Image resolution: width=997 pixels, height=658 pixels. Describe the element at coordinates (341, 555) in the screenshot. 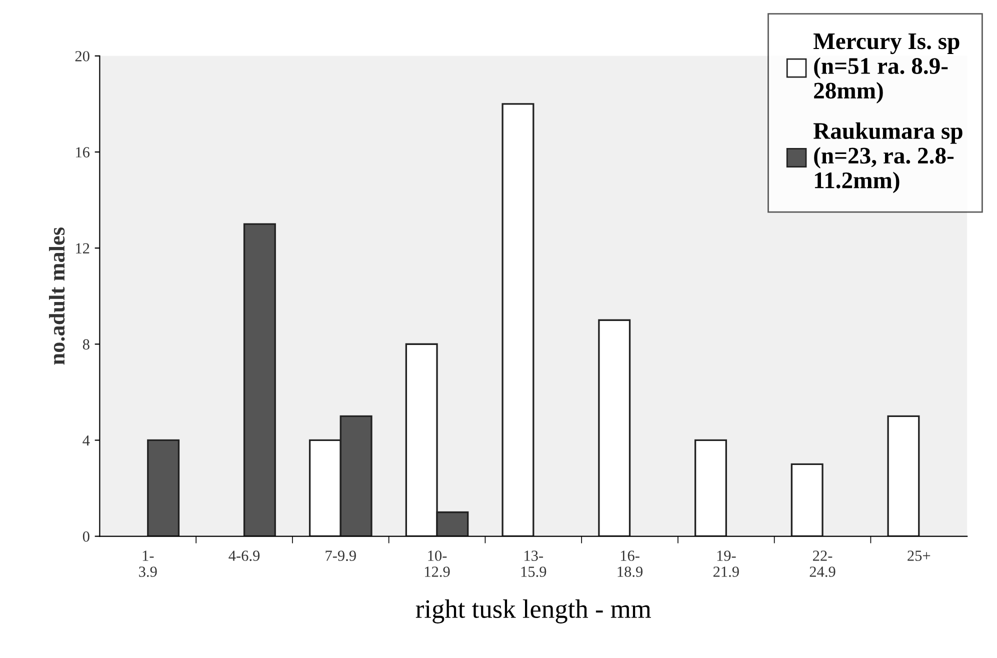

I see `x-tick-label: 7-9.9` at that location.